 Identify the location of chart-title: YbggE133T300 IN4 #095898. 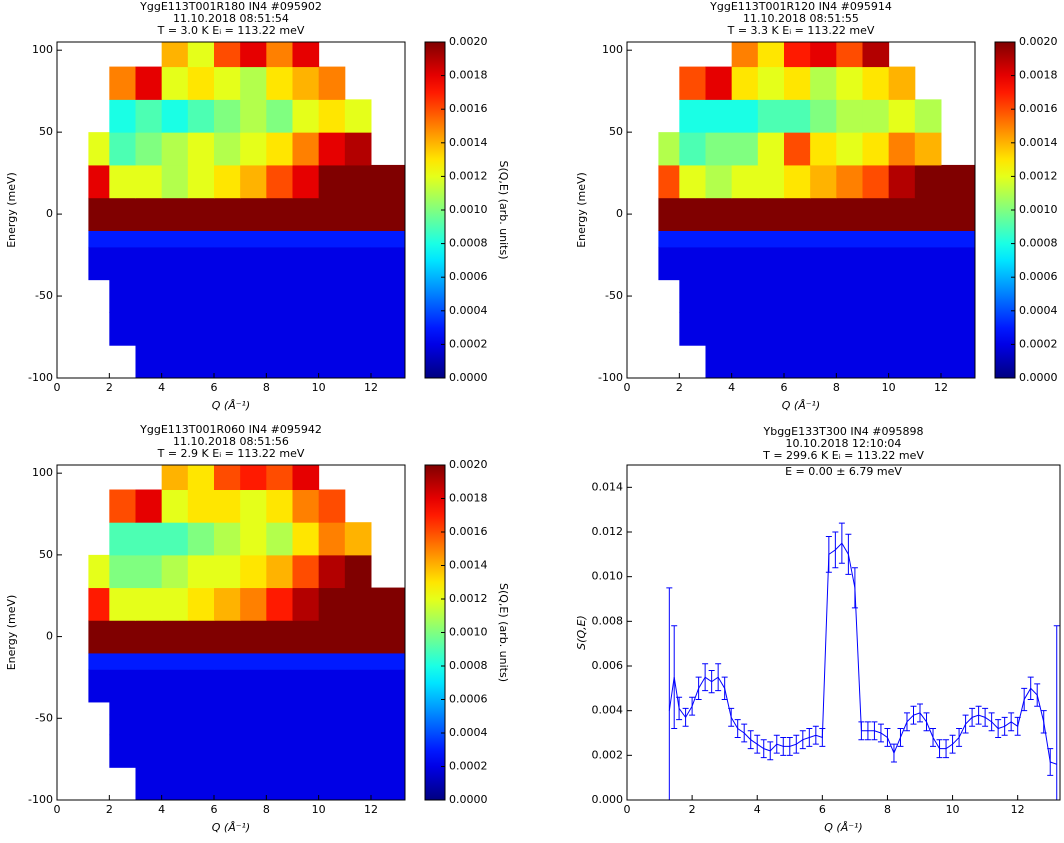
(843, 431).